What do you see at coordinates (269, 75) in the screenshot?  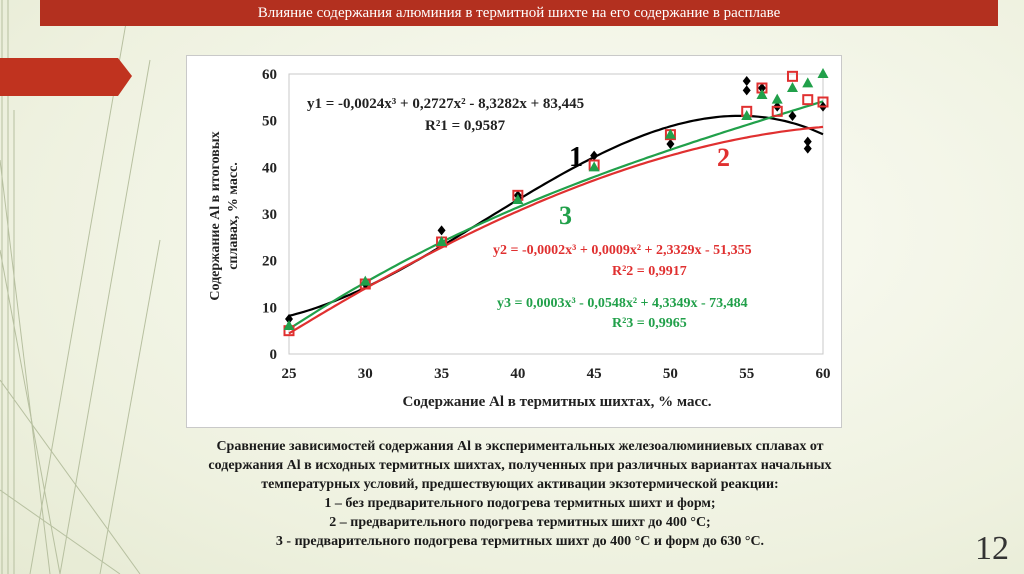 I see `y-tick-label: 60` at bounding box center [269, 75].